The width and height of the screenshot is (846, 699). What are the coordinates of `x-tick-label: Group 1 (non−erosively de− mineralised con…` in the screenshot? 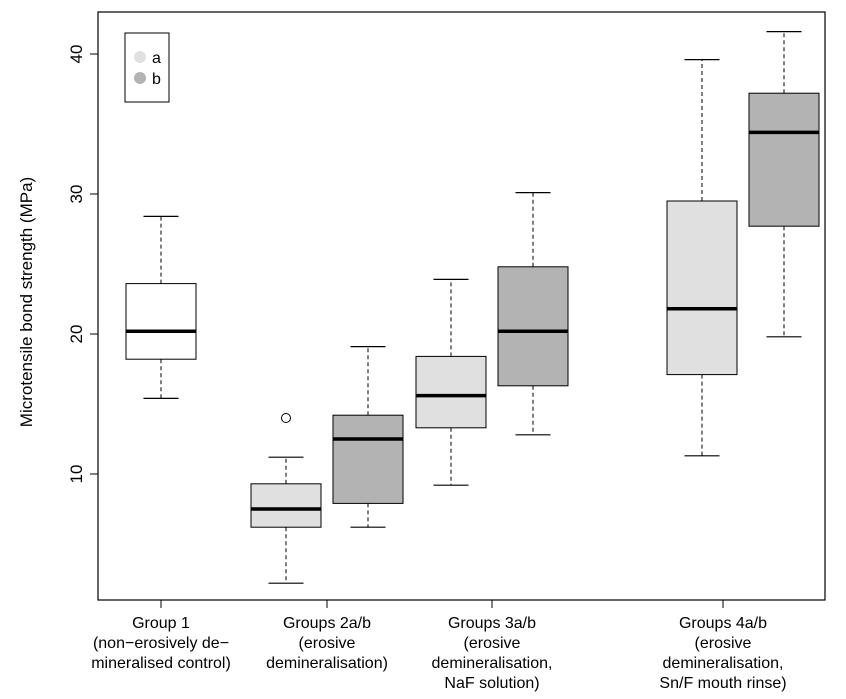 It's located at (161, 643).